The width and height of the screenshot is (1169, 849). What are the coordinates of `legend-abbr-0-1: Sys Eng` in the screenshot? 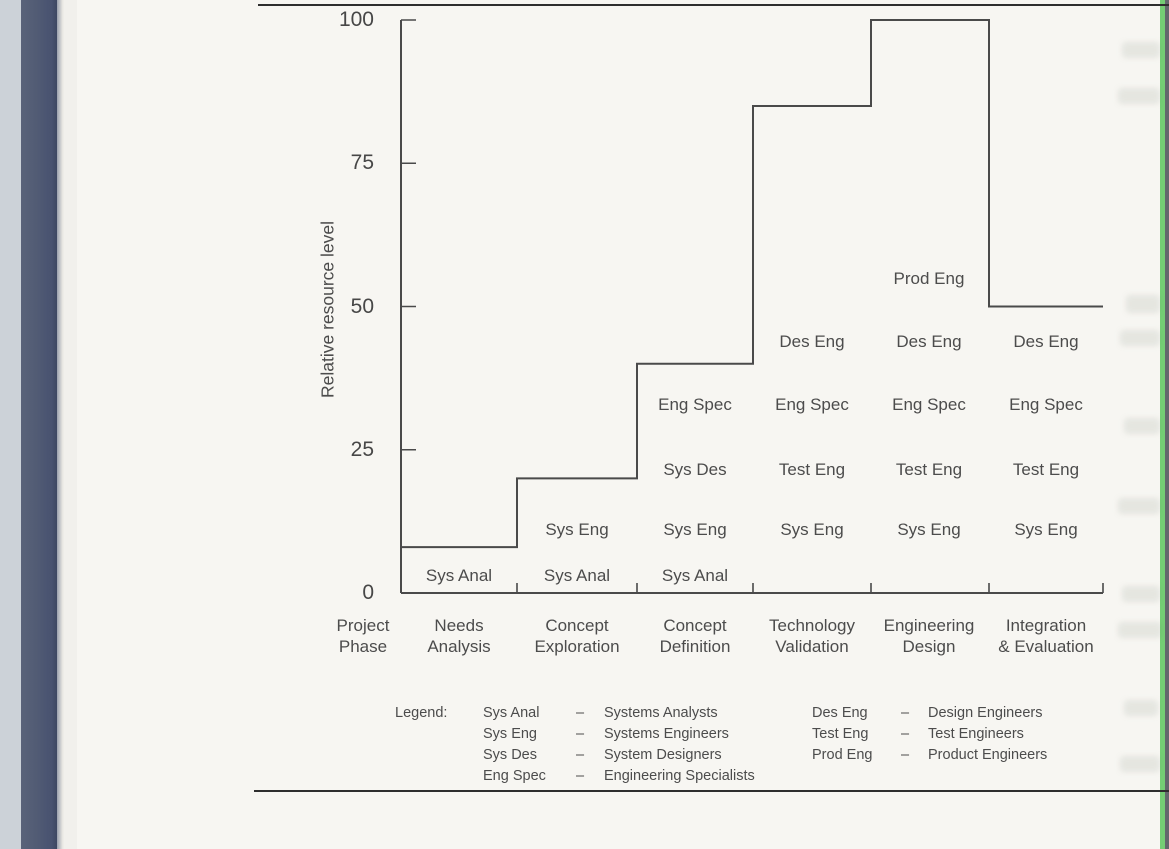 It's located at (510, 734).